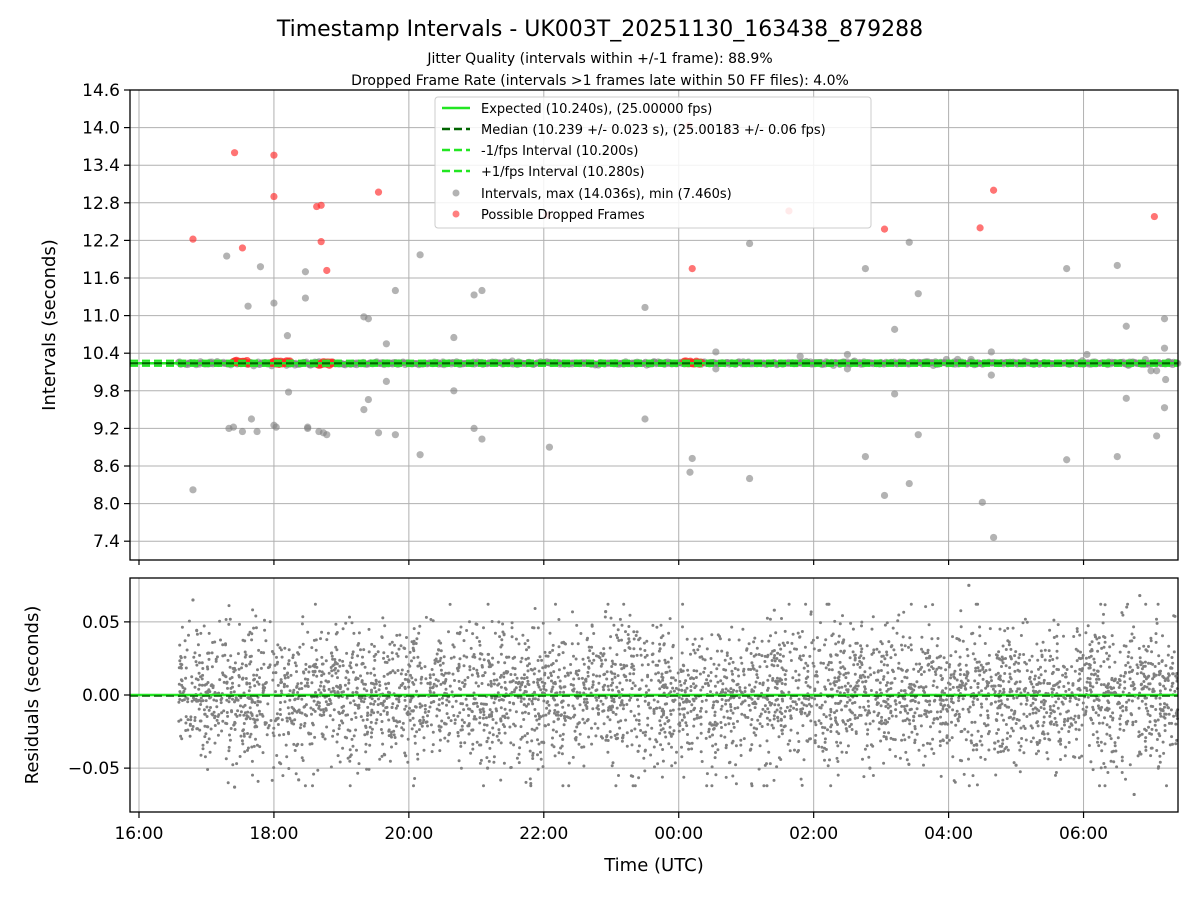 This screenshot has width=1200, height=904. What do you see at coordinates (909, 242) in the screenshot?
I see `interval-point` at bounding box center [909, 242].